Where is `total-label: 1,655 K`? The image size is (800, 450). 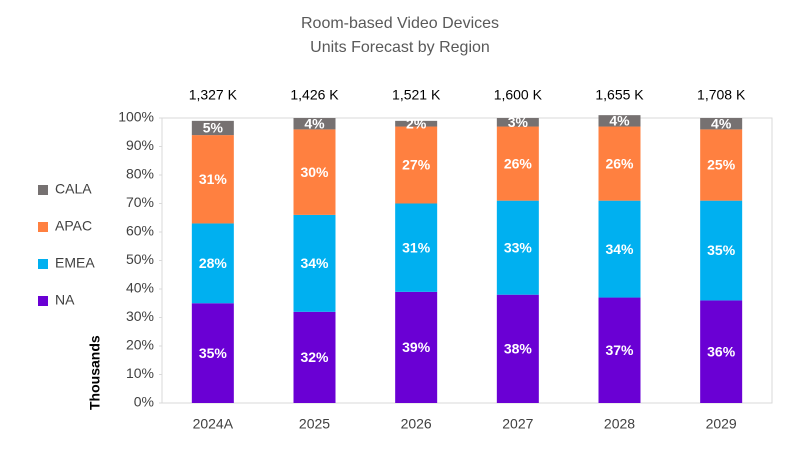 total-label: 1,655 K is located at coordinates (619, 95).